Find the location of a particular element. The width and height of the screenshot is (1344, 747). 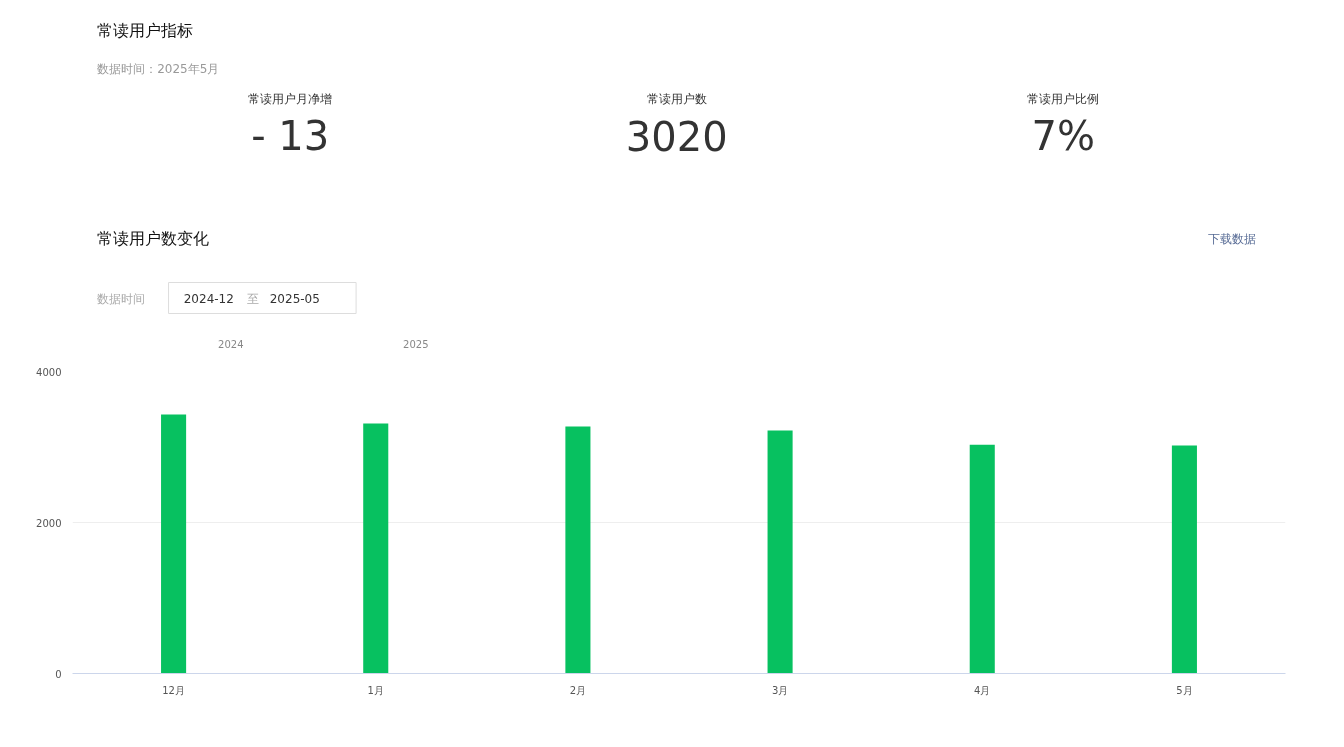

data-label: 7% is located at coordinates (1063, 135).